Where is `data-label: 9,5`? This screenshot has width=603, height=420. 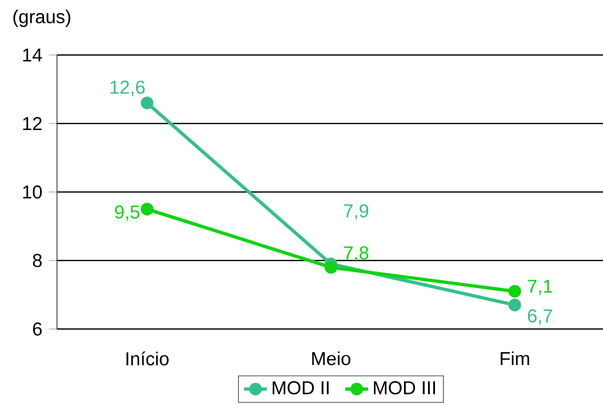 data-label: 9,5 is located at coordinates (127, 213).